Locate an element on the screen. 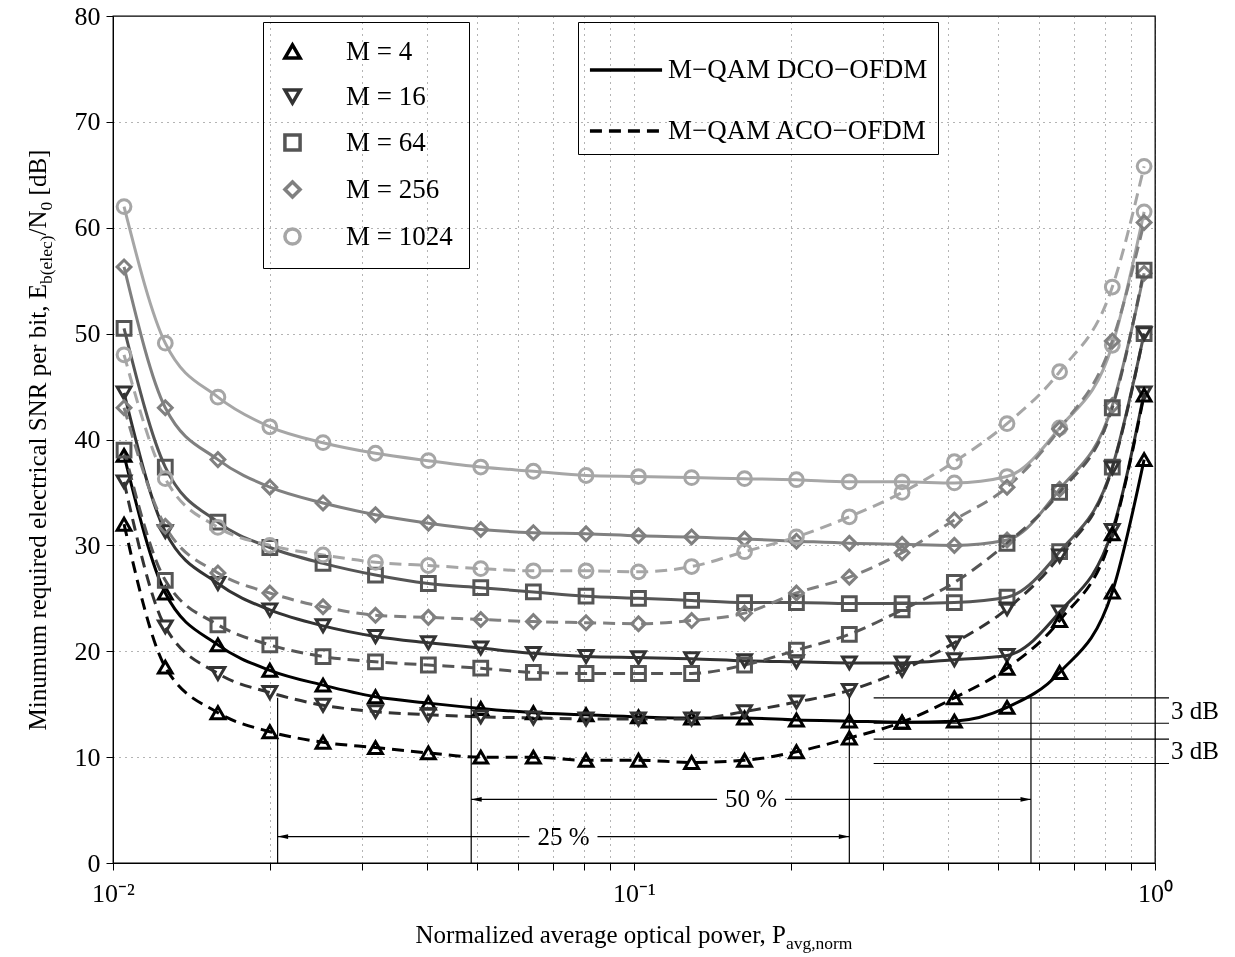 The height and width of the screenshot is (957, 1235). y-tick-label: 0 is located at coordinates (94, 863).